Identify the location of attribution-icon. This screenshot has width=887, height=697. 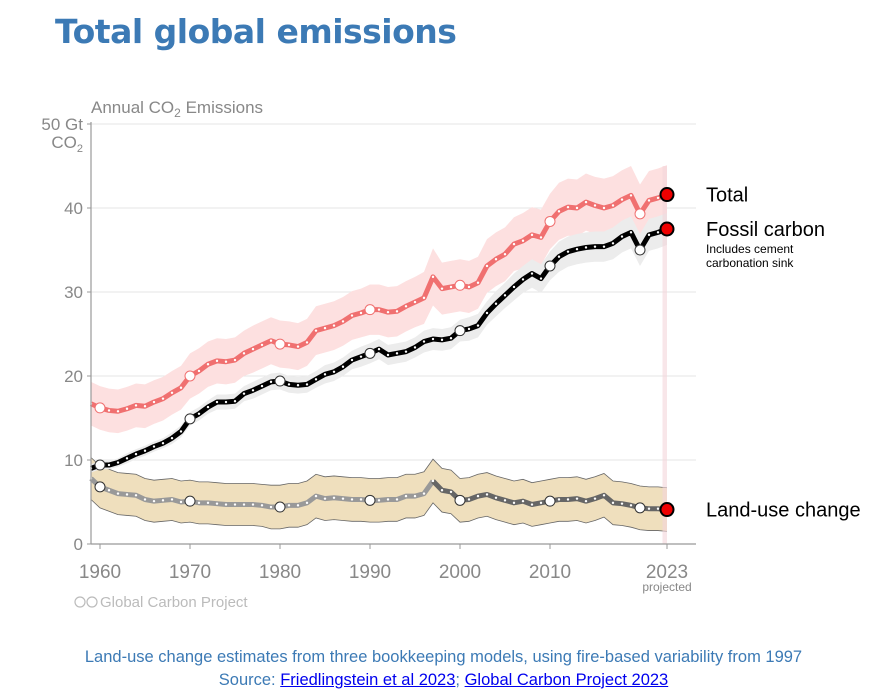
(92, 602).